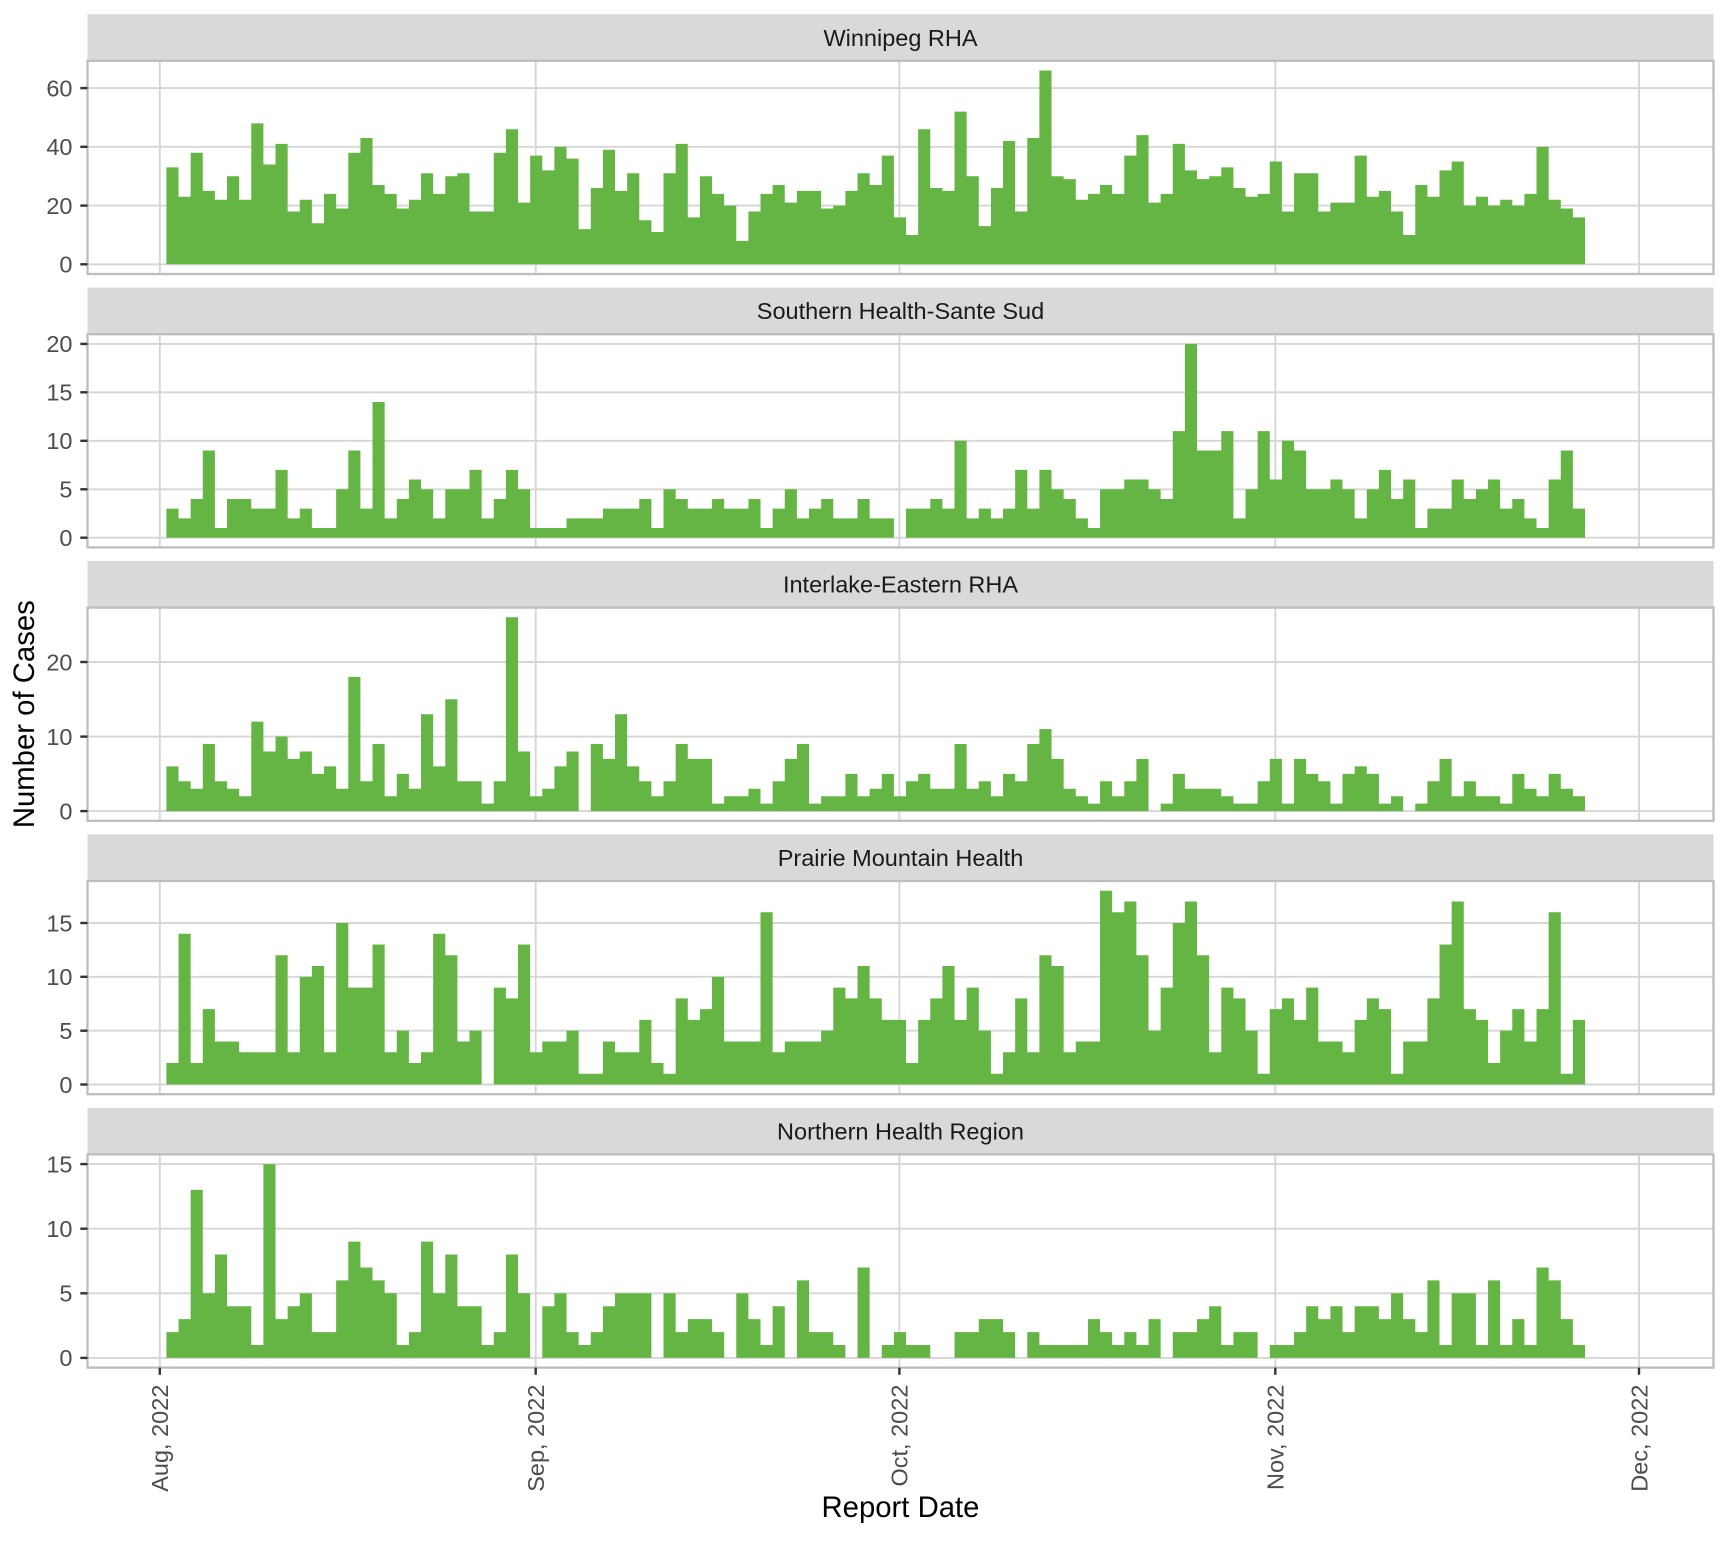 This screenshot has height=1541, width=1728. Describe the element at coordinates (901, 1507) in the screenshot. I see `svg-text: Report Date` at that location.